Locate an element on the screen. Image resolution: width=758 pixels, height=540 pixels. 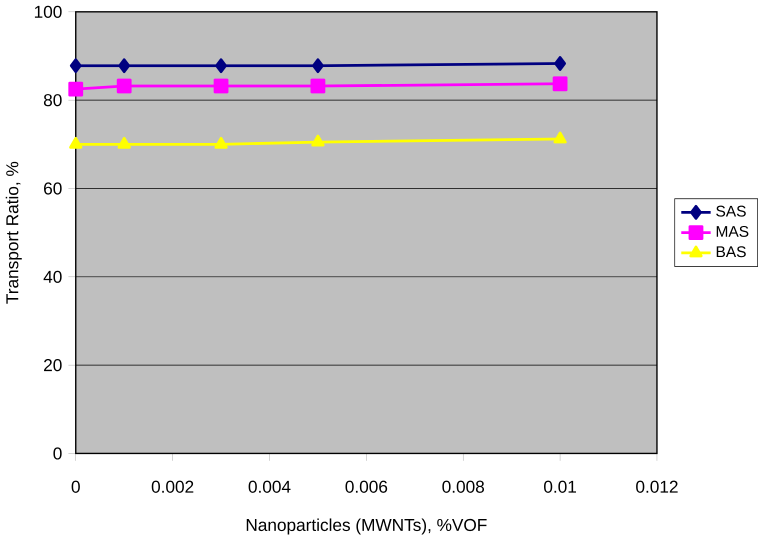
x-axis-title: Nanoparticles (MWNTs), %VOF is located at coordinates (366, 526).